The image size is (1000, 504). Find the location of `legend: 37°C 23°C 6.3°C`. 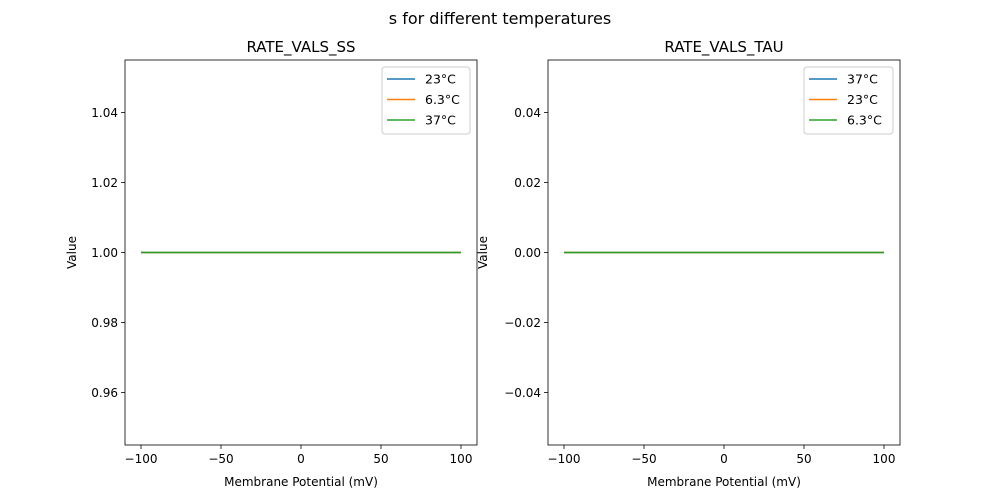

legend: 37°C 23°C 6.3°C is located at coordinates (848, 100).